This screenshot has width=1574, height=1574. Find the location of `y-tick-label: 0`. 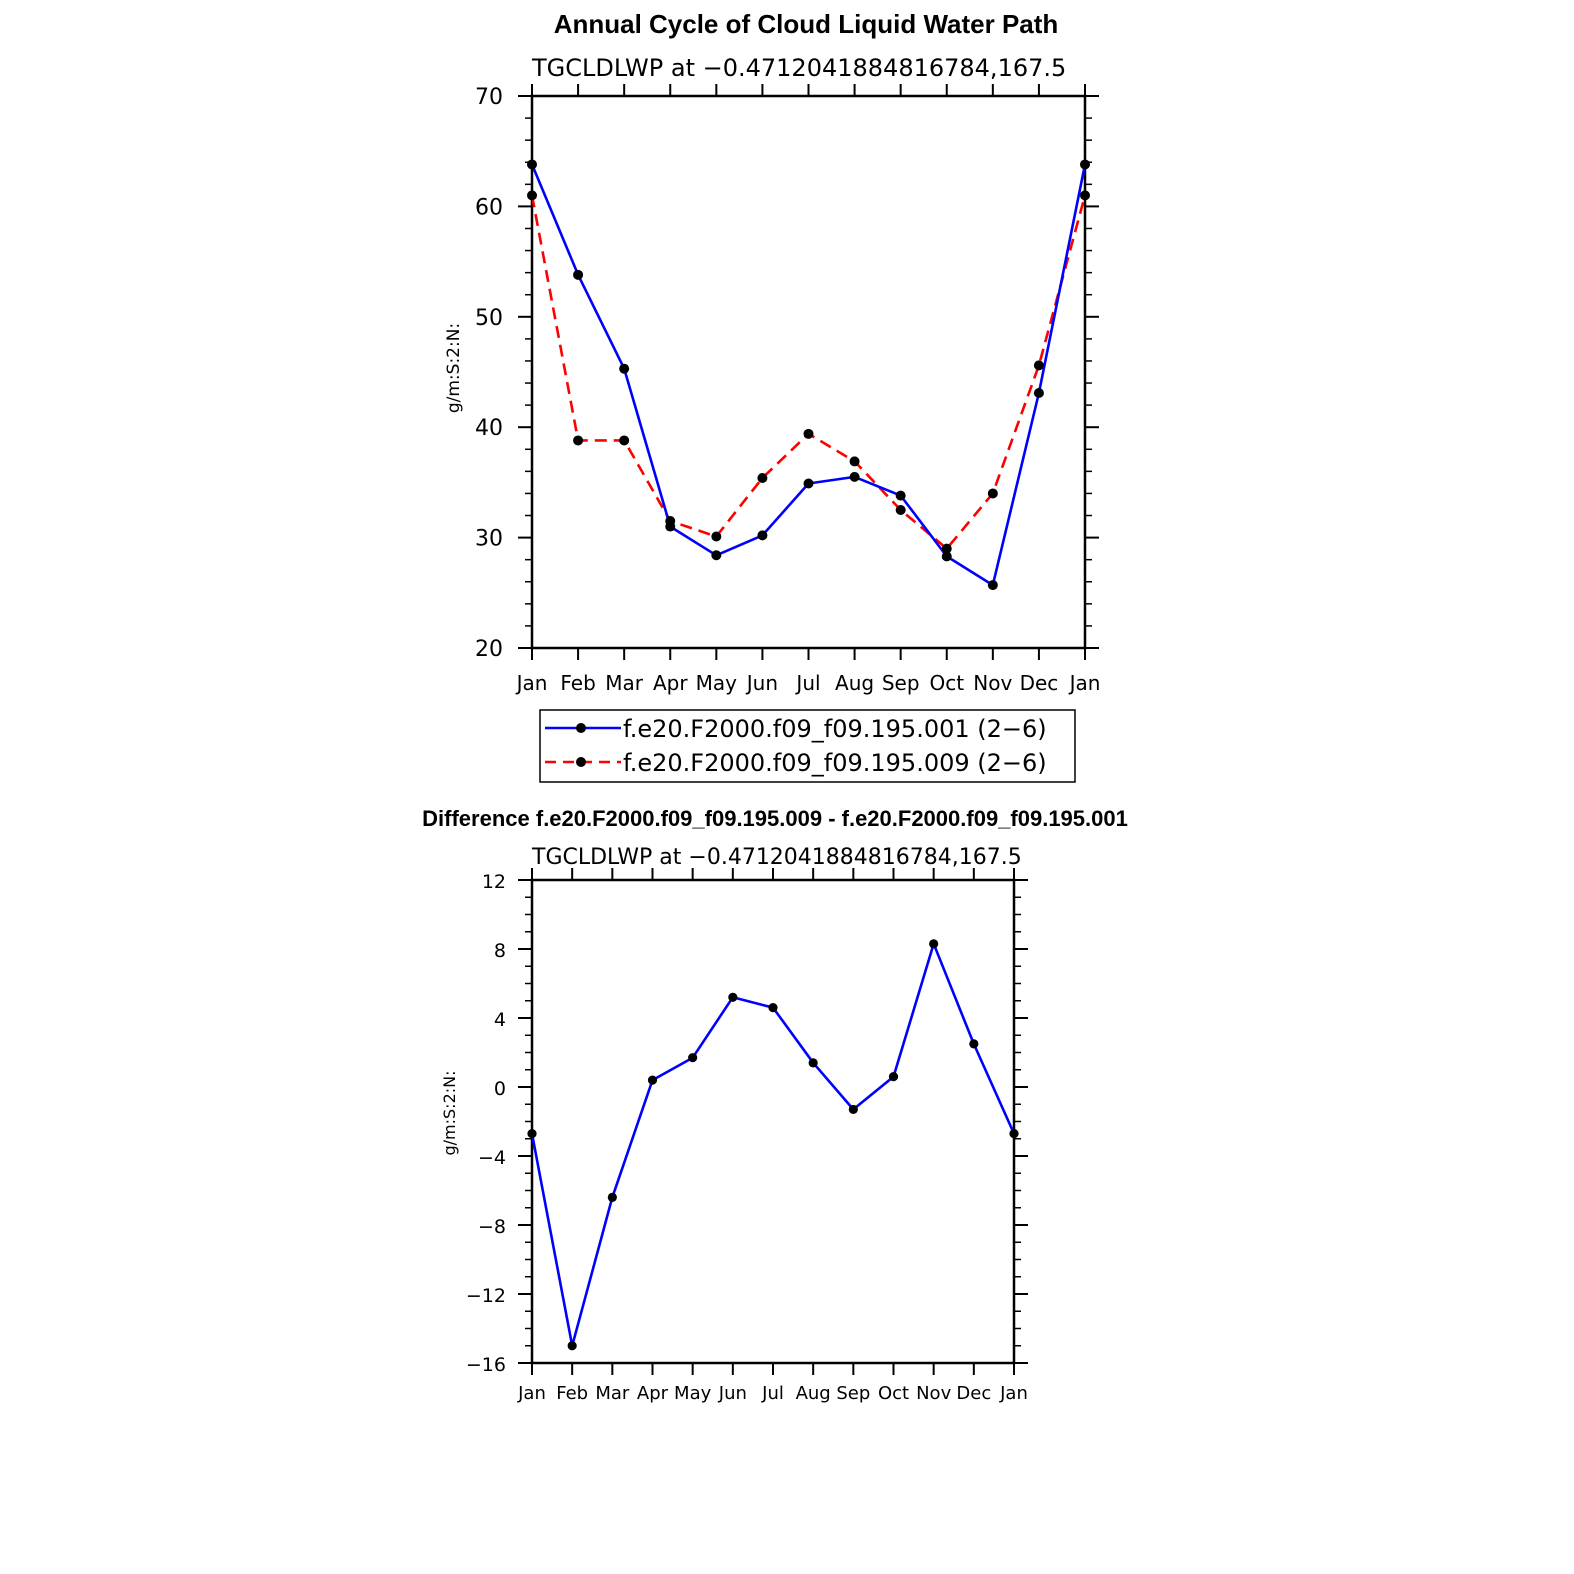

y-tick-label: 0 is located at coordinates (500, 1089).